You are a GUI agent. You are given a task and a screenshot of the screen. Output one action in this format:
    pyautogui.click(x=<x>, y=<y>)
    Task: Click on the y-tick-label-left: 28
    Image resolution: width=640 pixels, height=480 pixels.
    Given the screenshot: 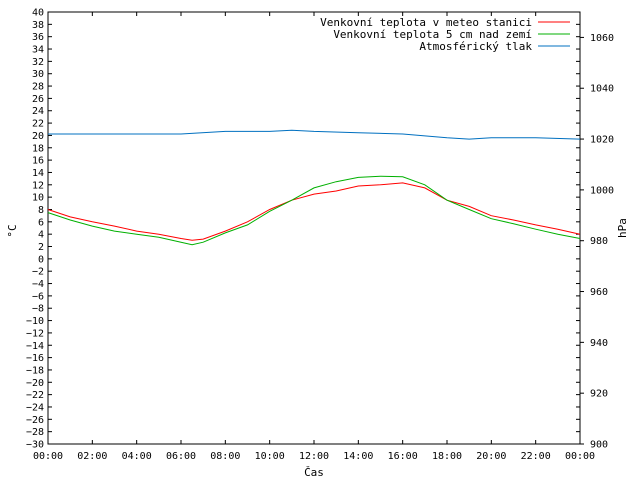 What is the action you would take?
    pyautogui.click(x=38, y=87)
    